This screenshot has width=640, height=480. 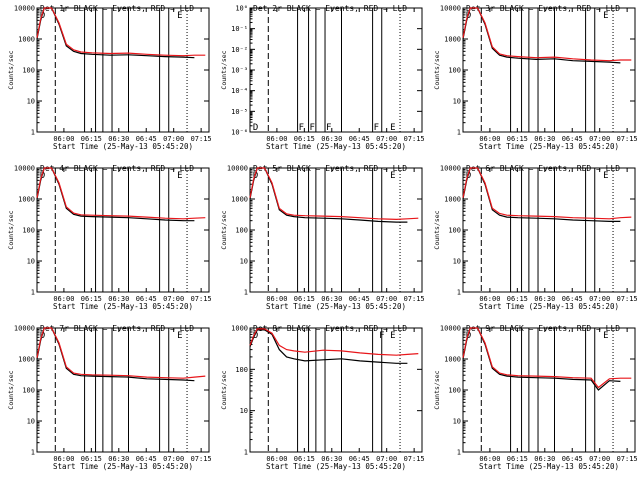 I want to click on series-events-line, so click(x=328, y=346).